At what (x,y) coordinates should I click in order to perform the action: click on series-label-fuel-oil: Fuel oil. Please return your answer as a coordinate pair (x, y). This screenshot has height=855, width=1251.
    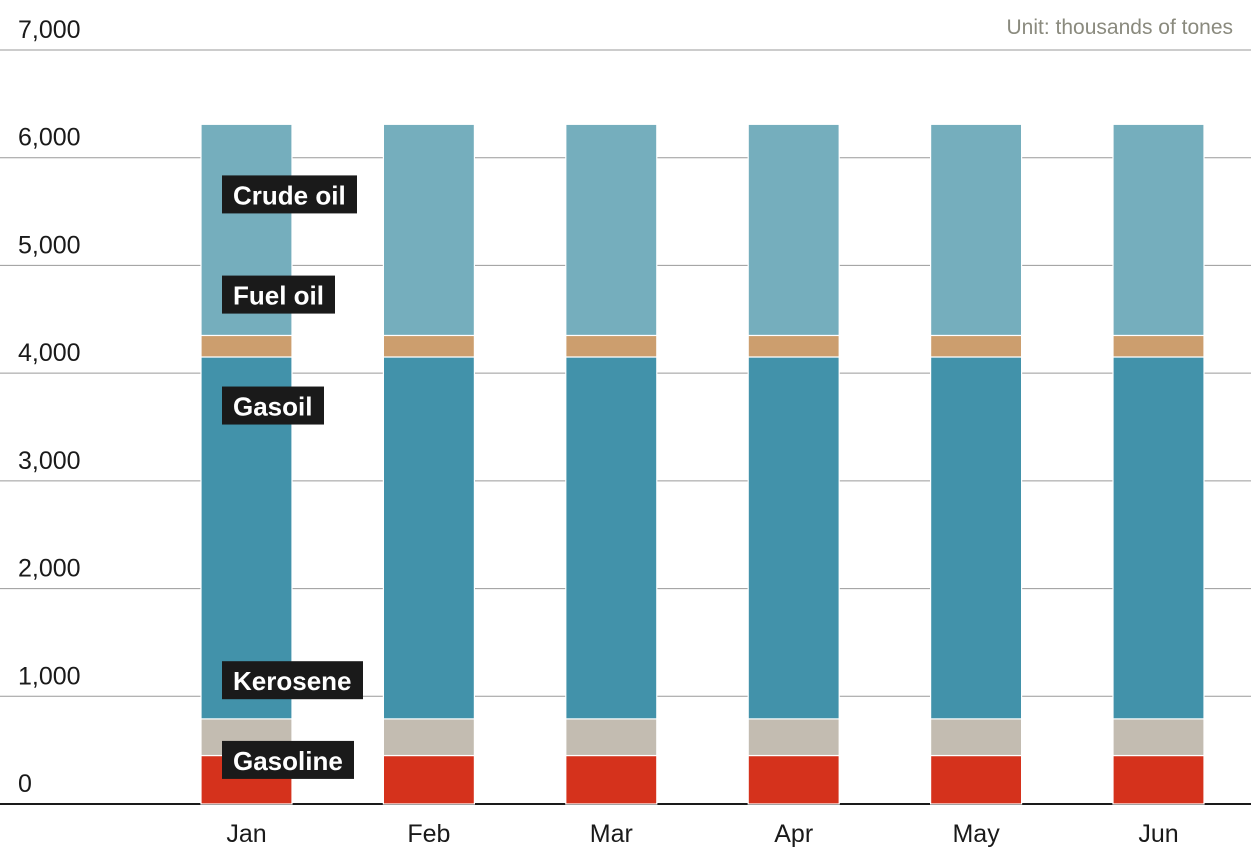
    Looking at the image, I should click on (278, 294).